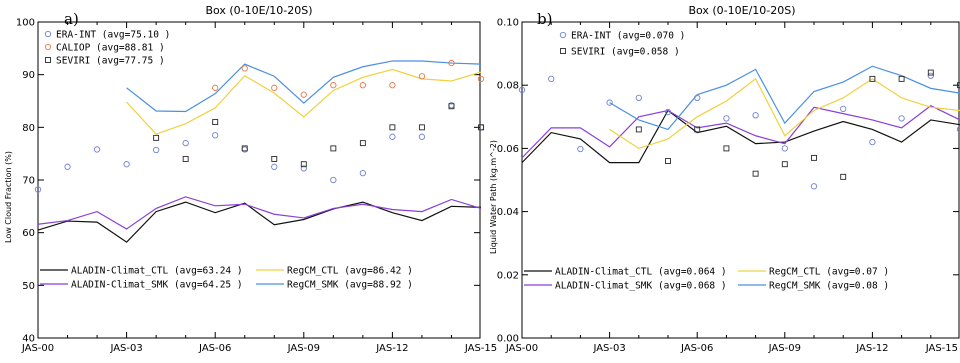 This screenshot has width=960, height=363. I want to click on legend-label-aladin-climat-smk: ALADIN-Climat_SMK (avg=0.068 ), so click(641, 286).